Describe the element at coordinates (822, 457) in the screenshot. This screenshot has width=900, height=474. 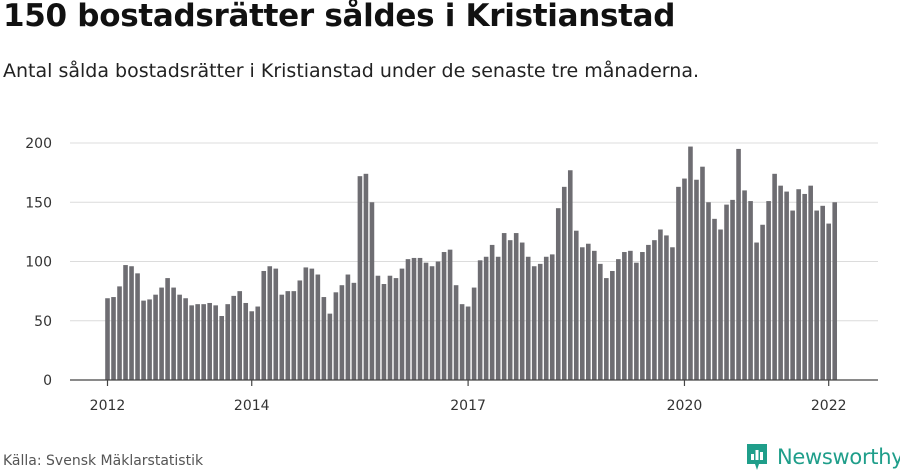
I see `newsworthy-brand: Newsworthy` at that location.